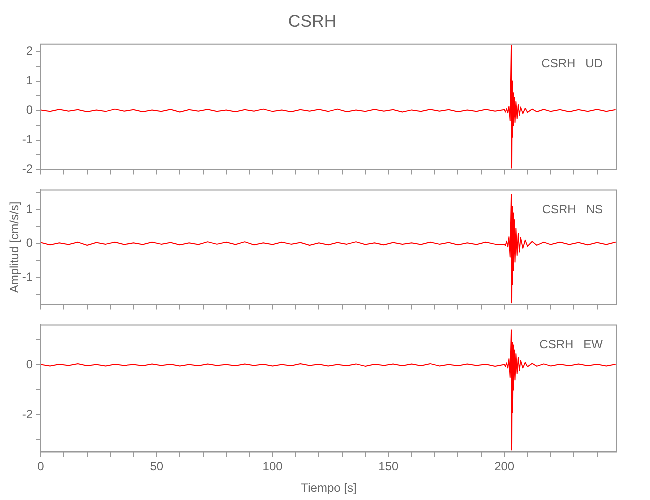  I want to click on annotation: CSRH NS, so click(572, 209).